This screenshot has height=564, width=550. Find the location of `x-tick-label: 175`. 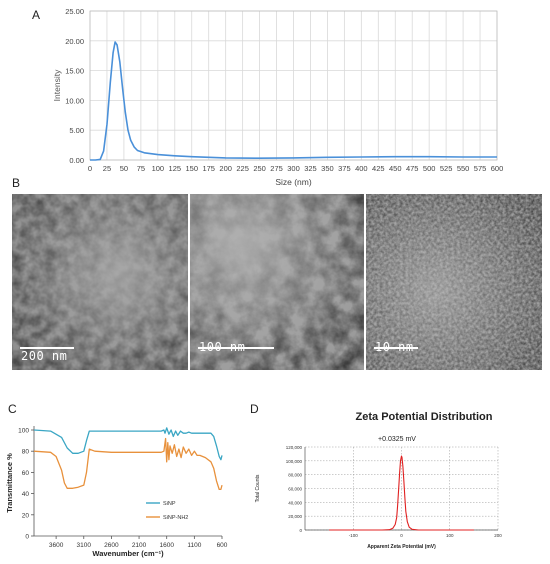

x-tick-label: 175 is located at coordinates (208, 168).